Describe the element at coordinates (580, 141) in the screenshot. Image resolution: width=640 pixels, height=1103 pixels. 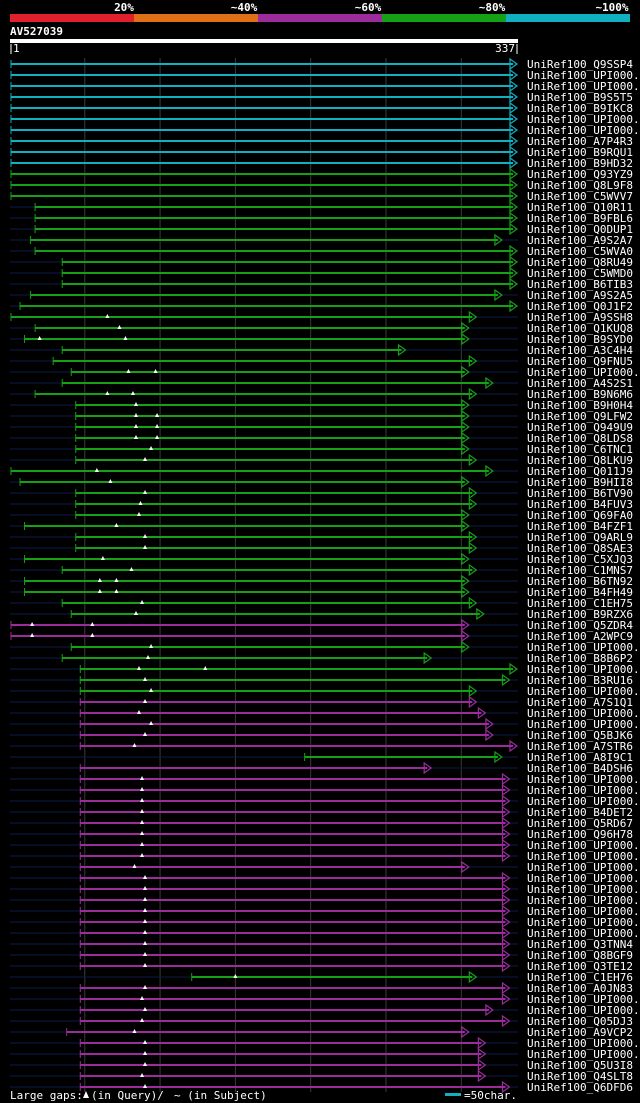
I see `hit-label: UniRef100_A7P4R3` at that location.